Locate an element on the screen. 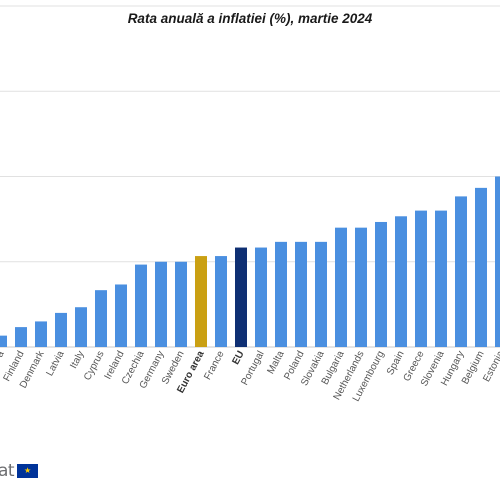 The height and width of the screenshot is (500, 500). bar-denmark is located at coordinates (41, 334).